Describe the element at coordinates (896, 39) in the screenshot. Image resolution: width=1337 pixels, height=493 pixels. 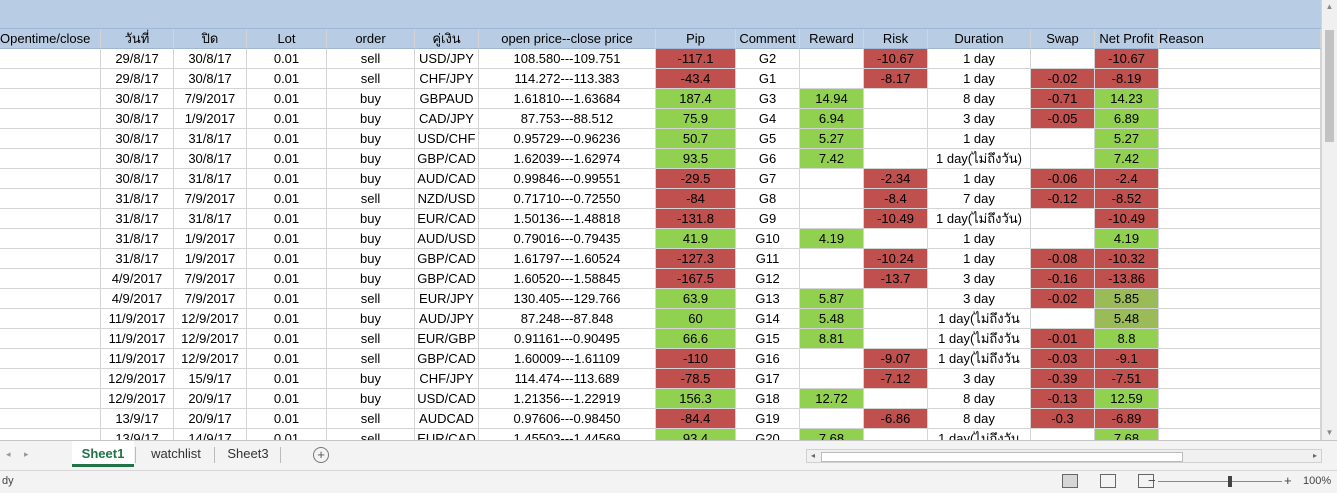
I see `column-header-c10: Risk` at that location.